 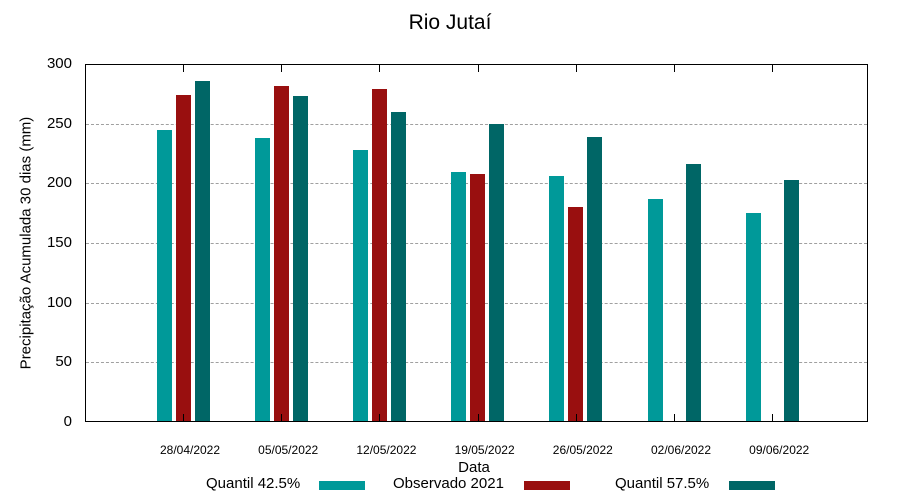 I want to click on legend-swatch-observado, so click(x=547, y=485).